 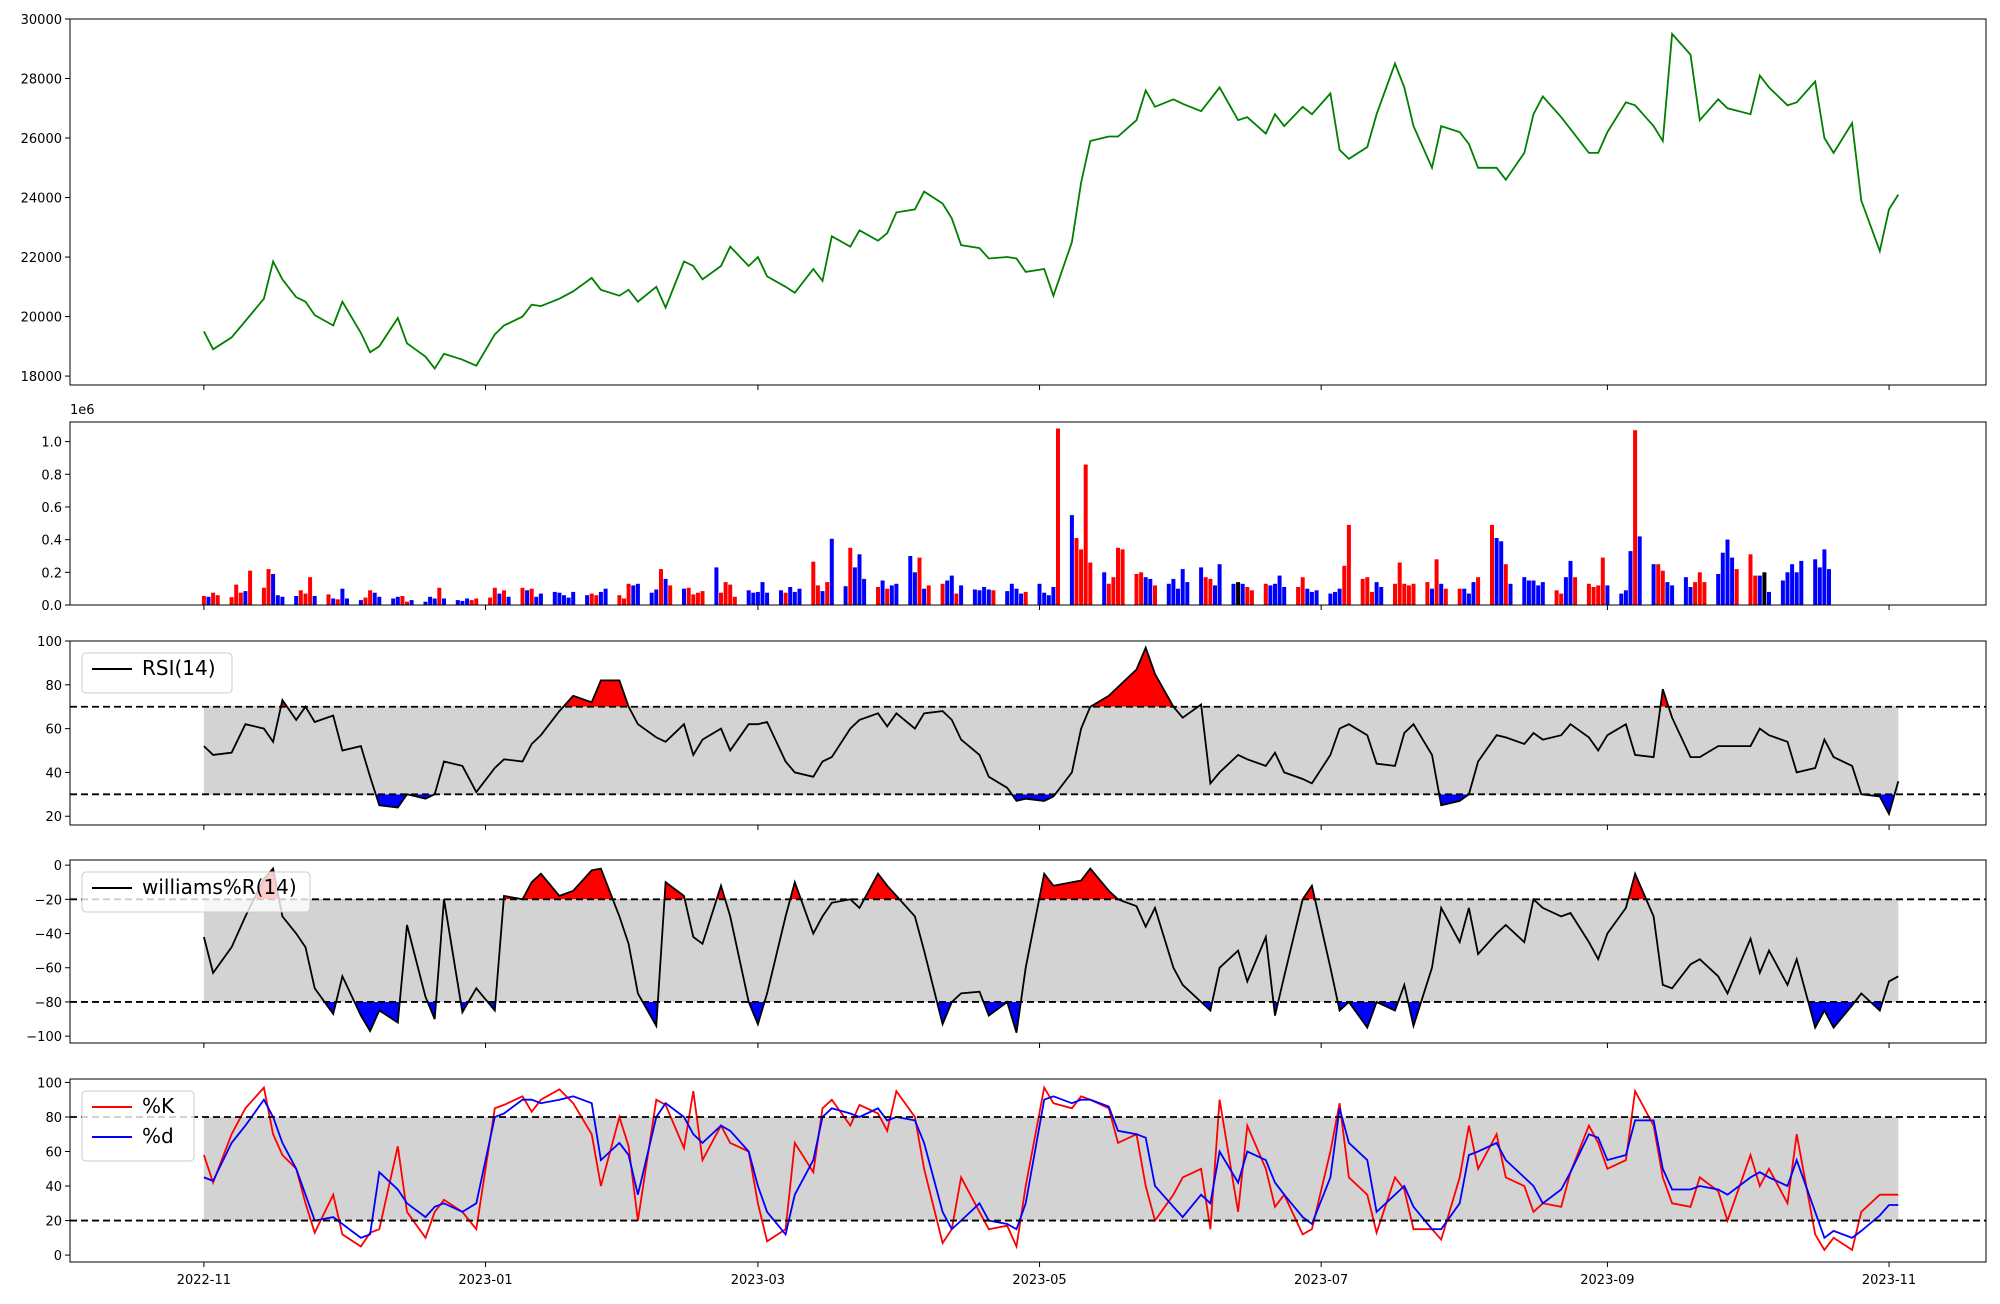 I want to click on legend-box, so click(x=138, y=1126).